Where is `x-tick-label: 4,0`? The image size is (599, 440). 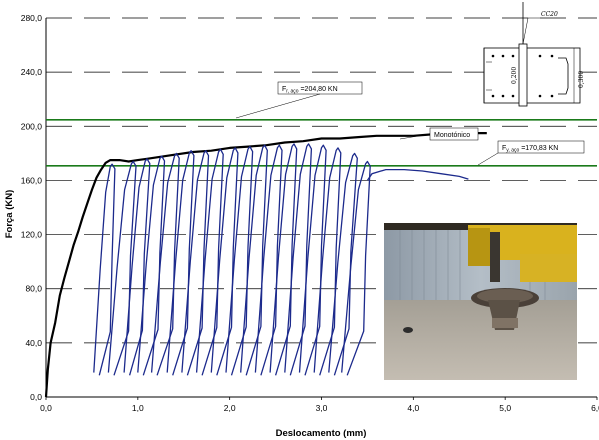
x-tick-label: 4,0 is located at coordinates (413, 408).